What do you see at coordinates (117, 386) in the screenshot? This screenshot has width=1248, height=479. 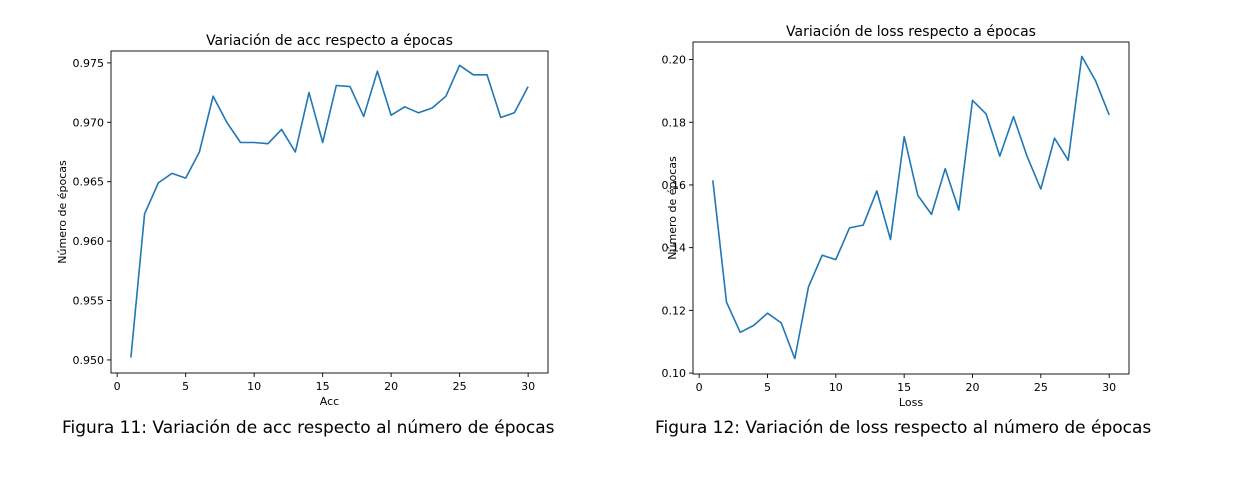 I see `x-tick-label-acc: 0` at bounding box center [117, 386].